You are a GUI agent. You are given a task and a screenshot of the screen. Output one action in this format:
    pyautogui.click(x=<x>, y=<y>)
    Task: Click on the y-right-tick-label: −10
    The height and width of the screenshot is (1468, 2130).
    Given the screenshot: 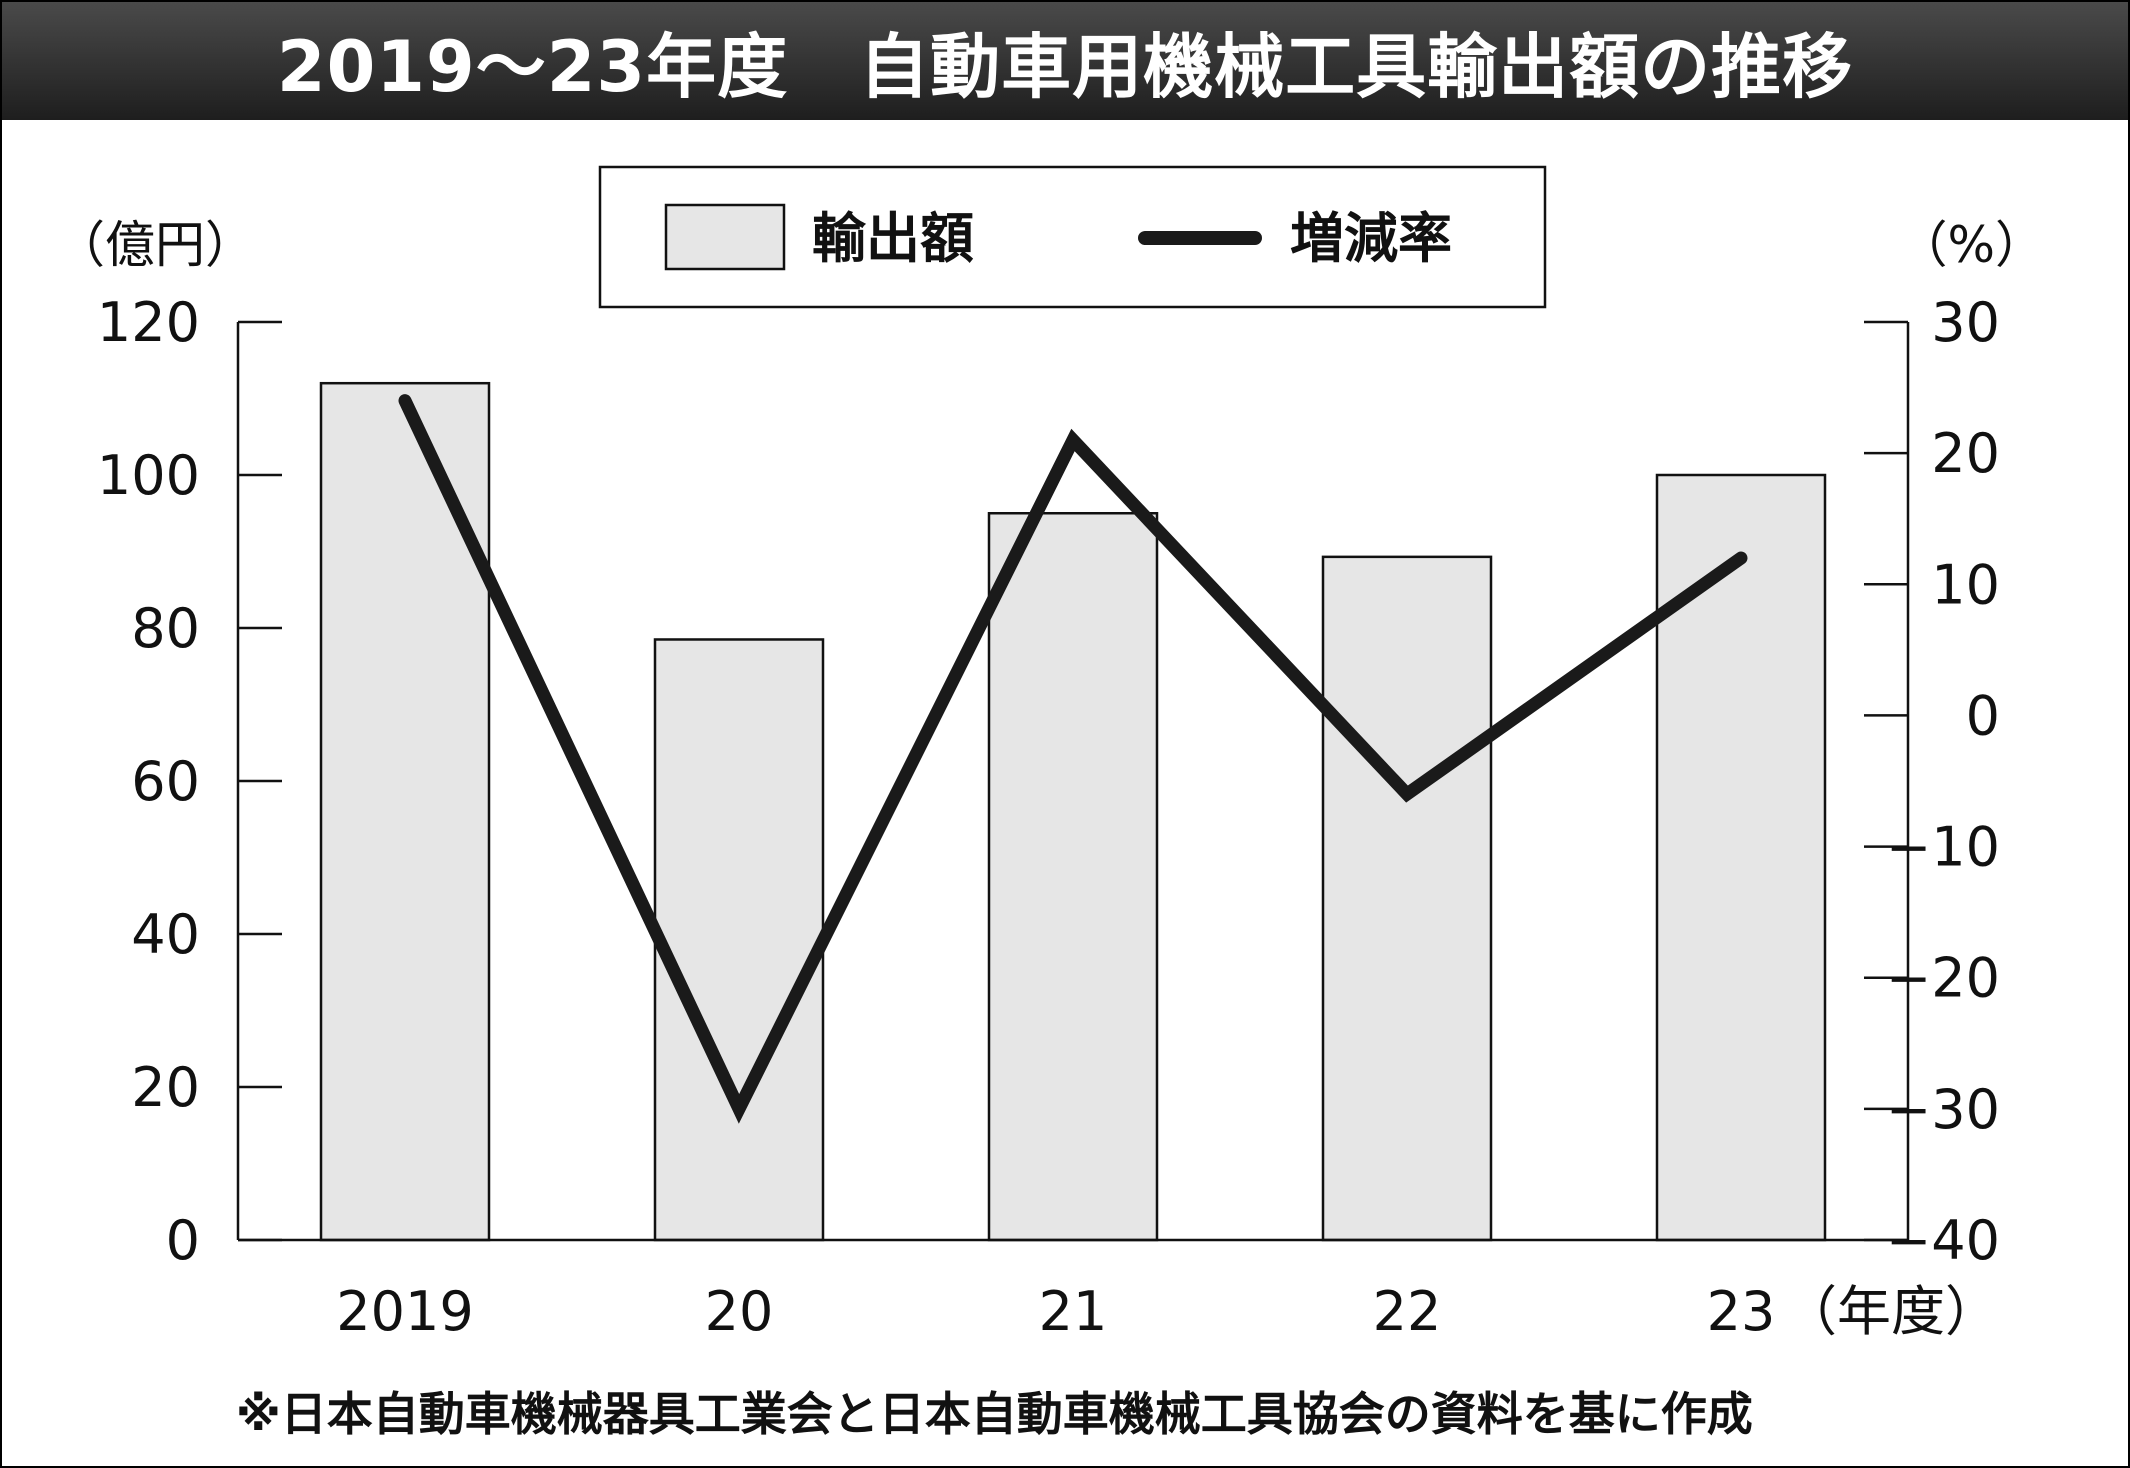 What is the action you would take?
    pyautogui.click(x=1943, y=847)
    